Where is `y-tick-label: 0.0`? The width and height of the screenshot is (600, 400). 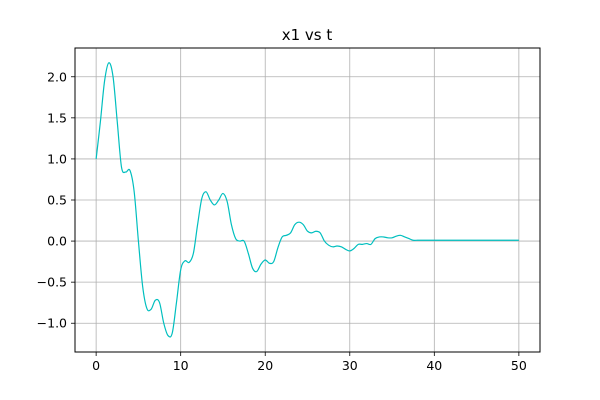 y-tick-label: 0.0 is located at coordinates (57, 241).